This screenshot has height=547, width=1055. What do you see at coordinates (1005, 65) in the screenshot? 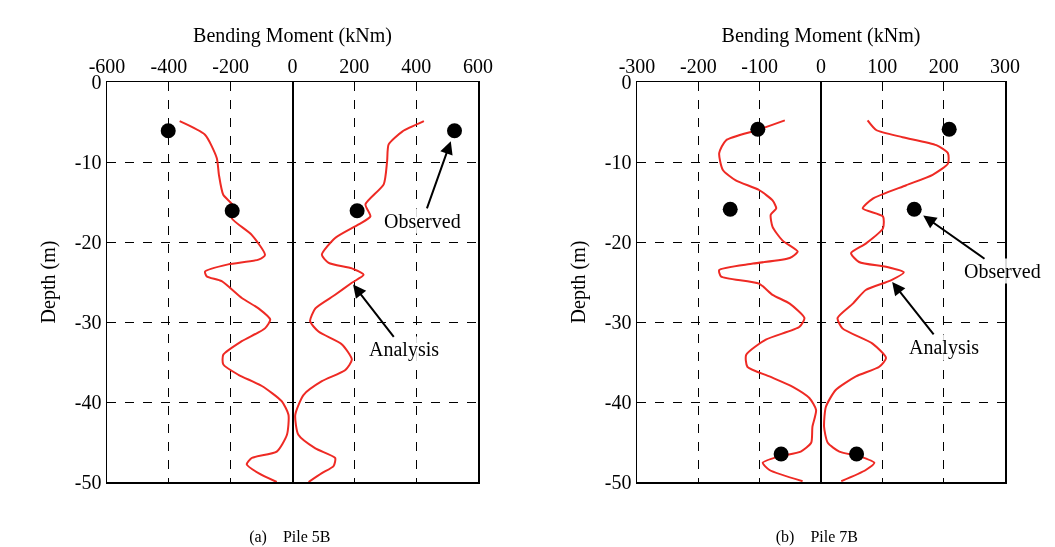
I see `x-tick-label: 300` at bounding box center [1005, 65].